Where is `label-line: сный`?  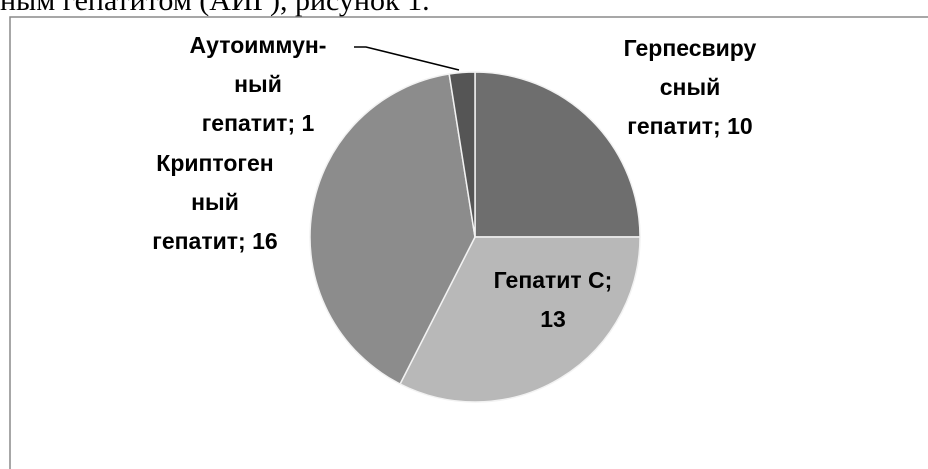 label-line: сный is located at coordinates (690, 87).